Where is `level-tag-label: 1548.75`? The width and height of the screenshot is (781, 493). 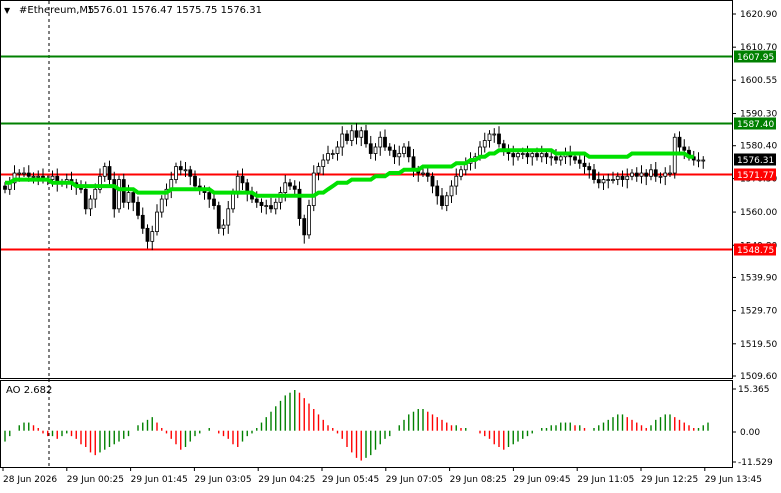 level-tag-label: 1548.75 is located at coordinates (755, 251).